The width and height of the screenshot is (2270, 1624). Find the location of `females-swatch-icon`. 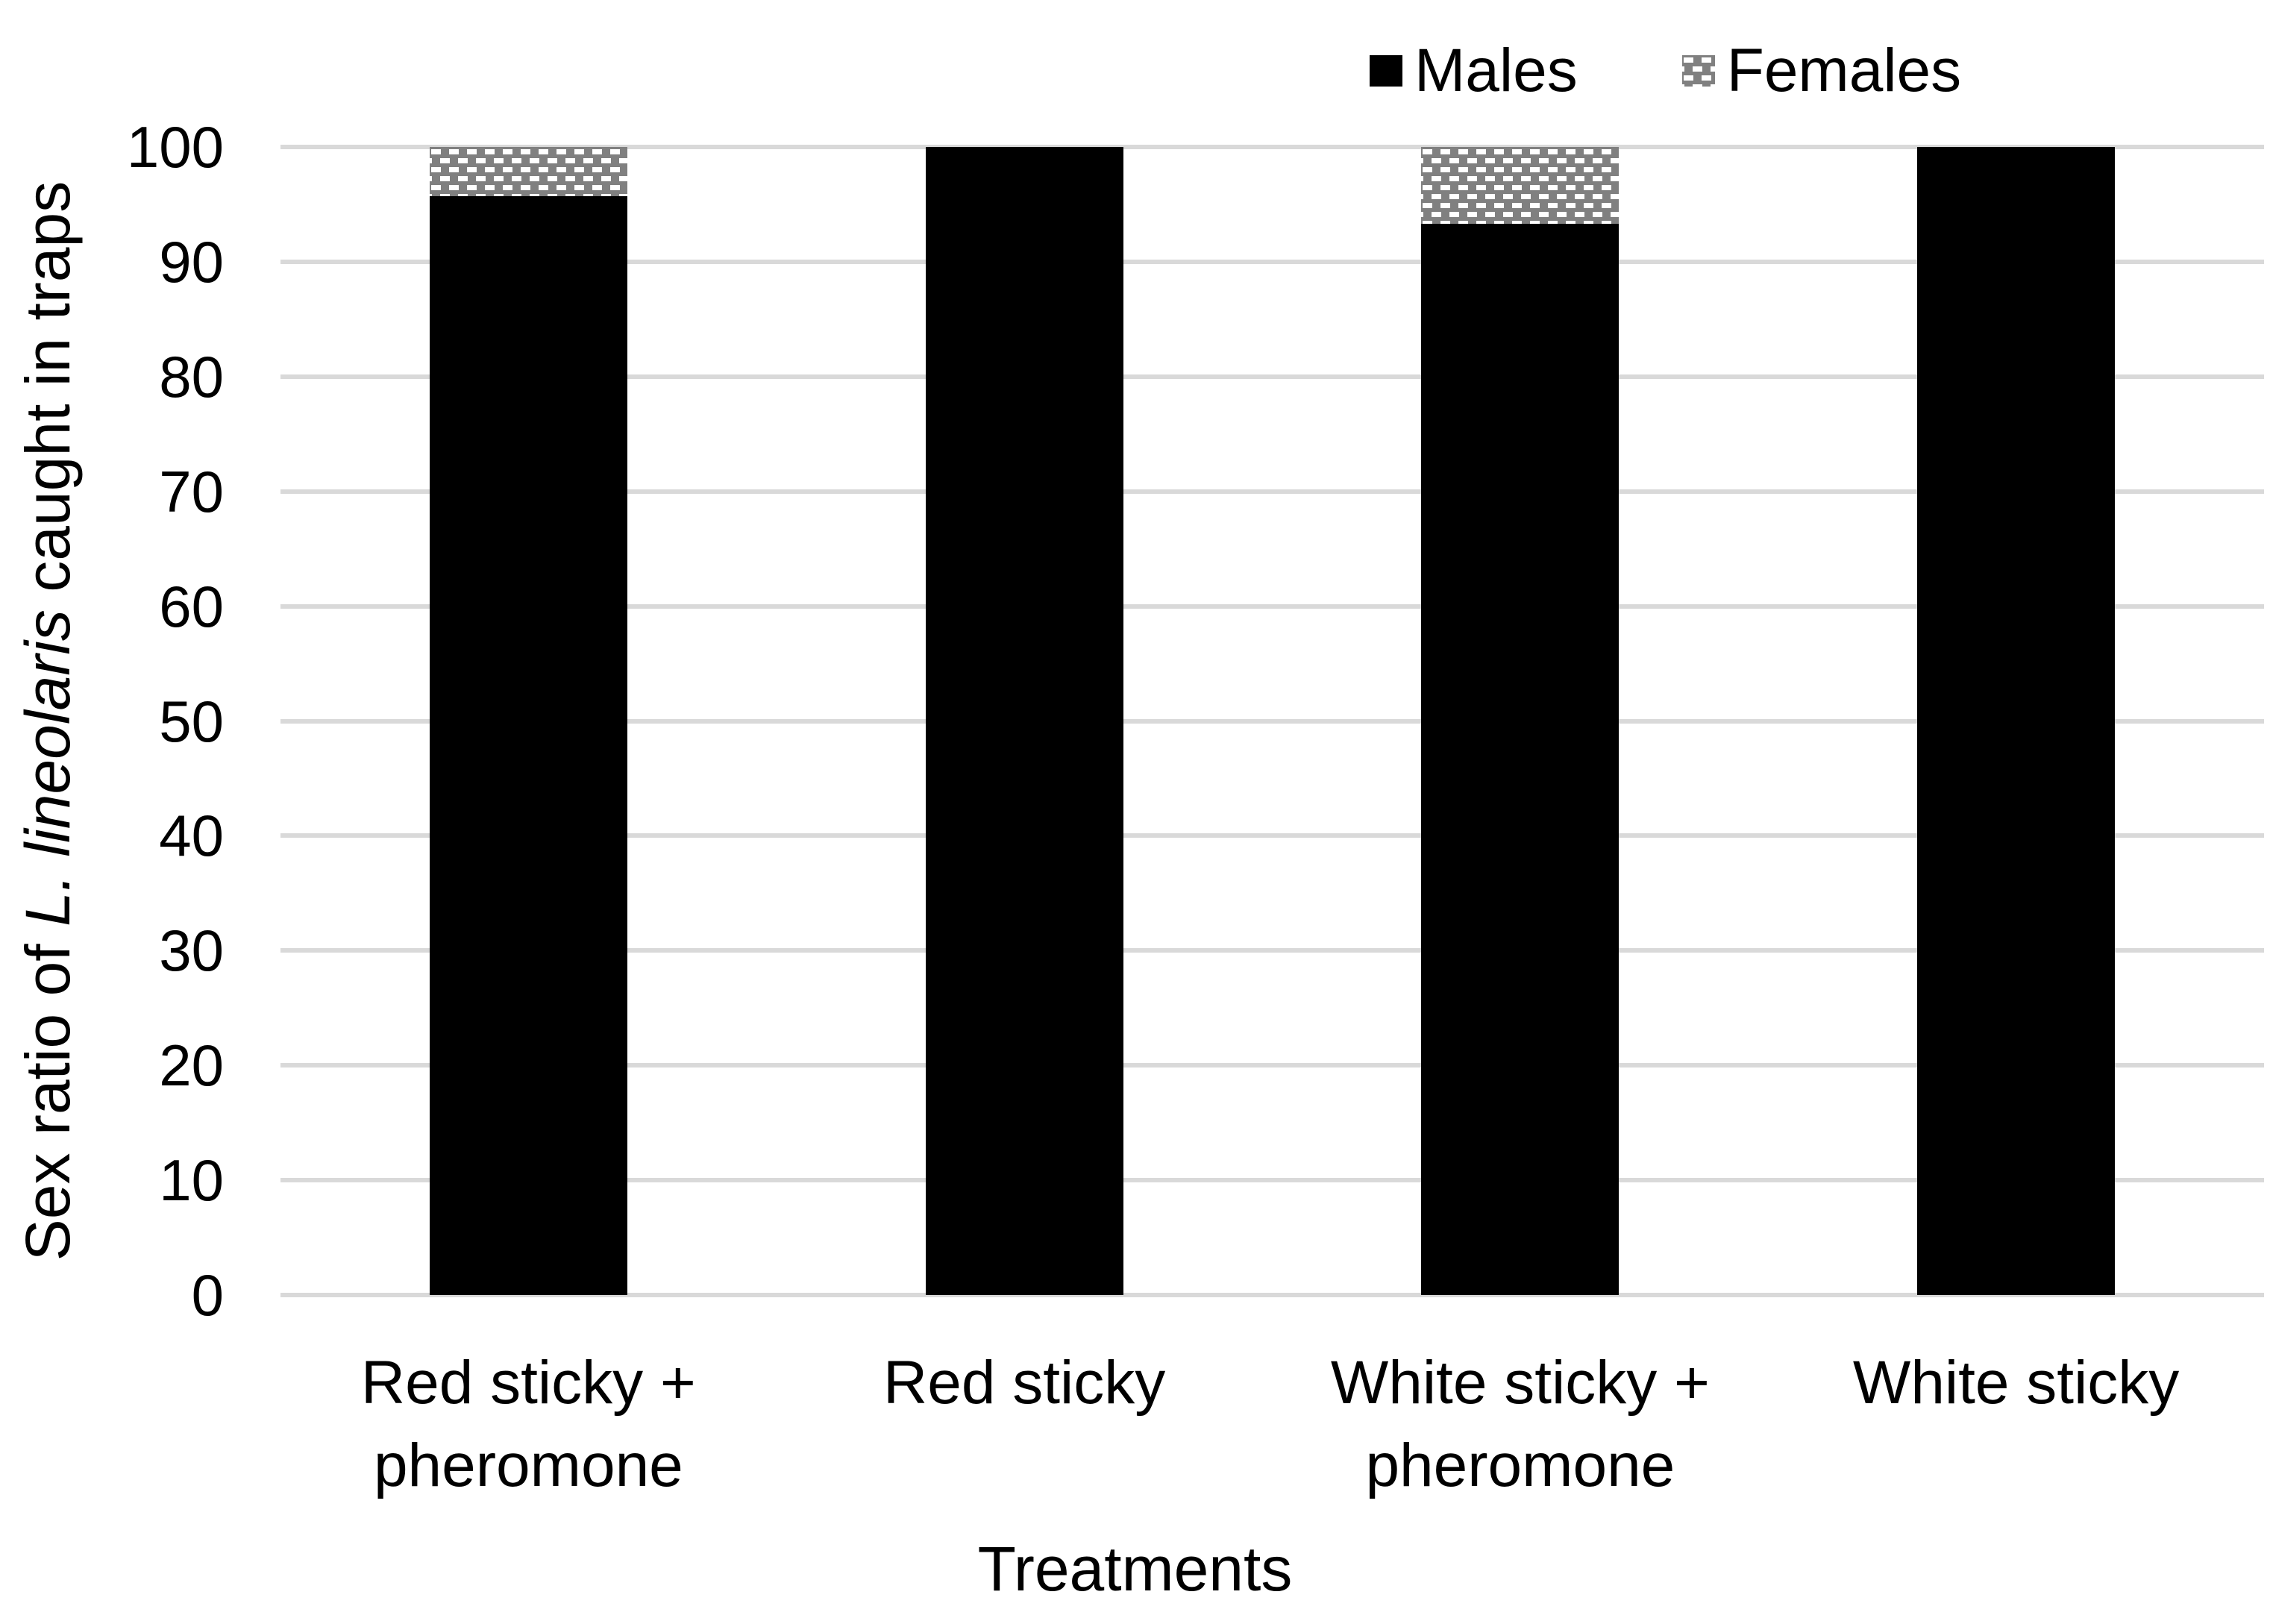

females-swatch-icon is located at coordinates (1698, 71).